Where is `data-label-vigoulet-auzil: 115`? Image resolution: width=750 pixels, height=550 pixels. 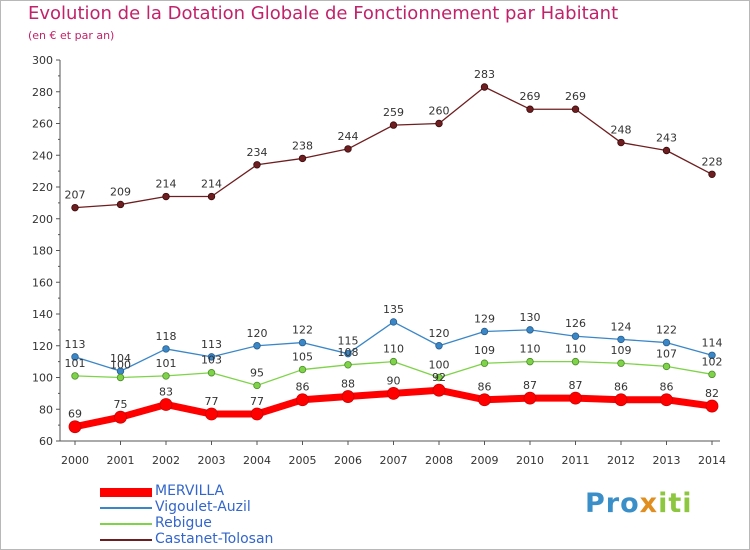
data-label-vigoulet-auzil: 115 is located at coordinates (348, 341).